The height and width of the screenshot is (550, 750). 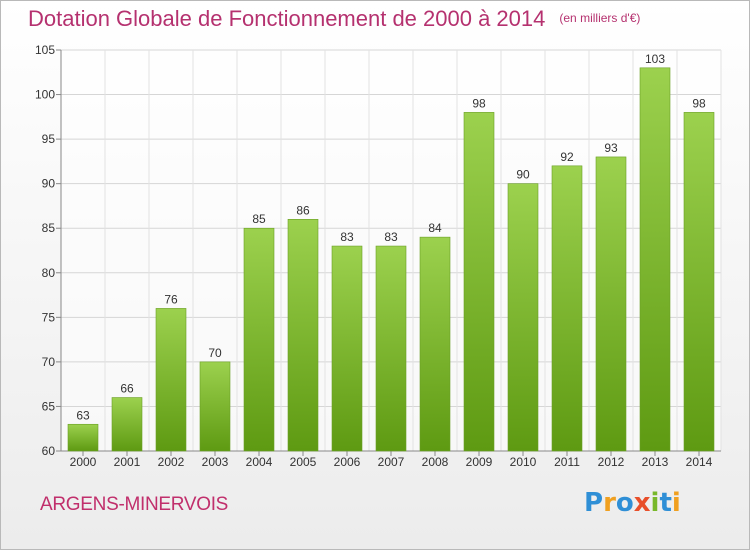 I want to click on y-tick-label: 95, so click(x=49, y=139).